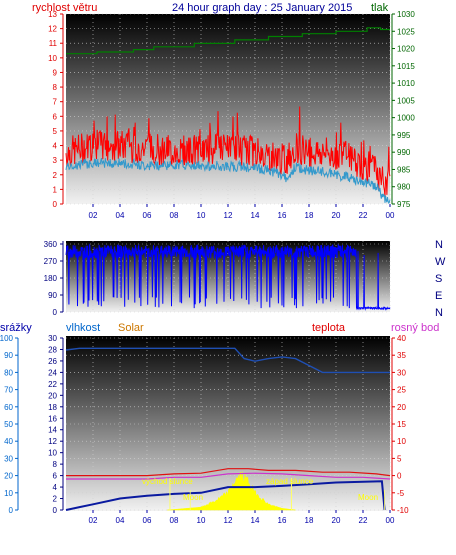 This screenshot has width=456, height=555. Describe the element at coordinates (404, 135) in the screenshot. I see `tick-label: 995` at that location.